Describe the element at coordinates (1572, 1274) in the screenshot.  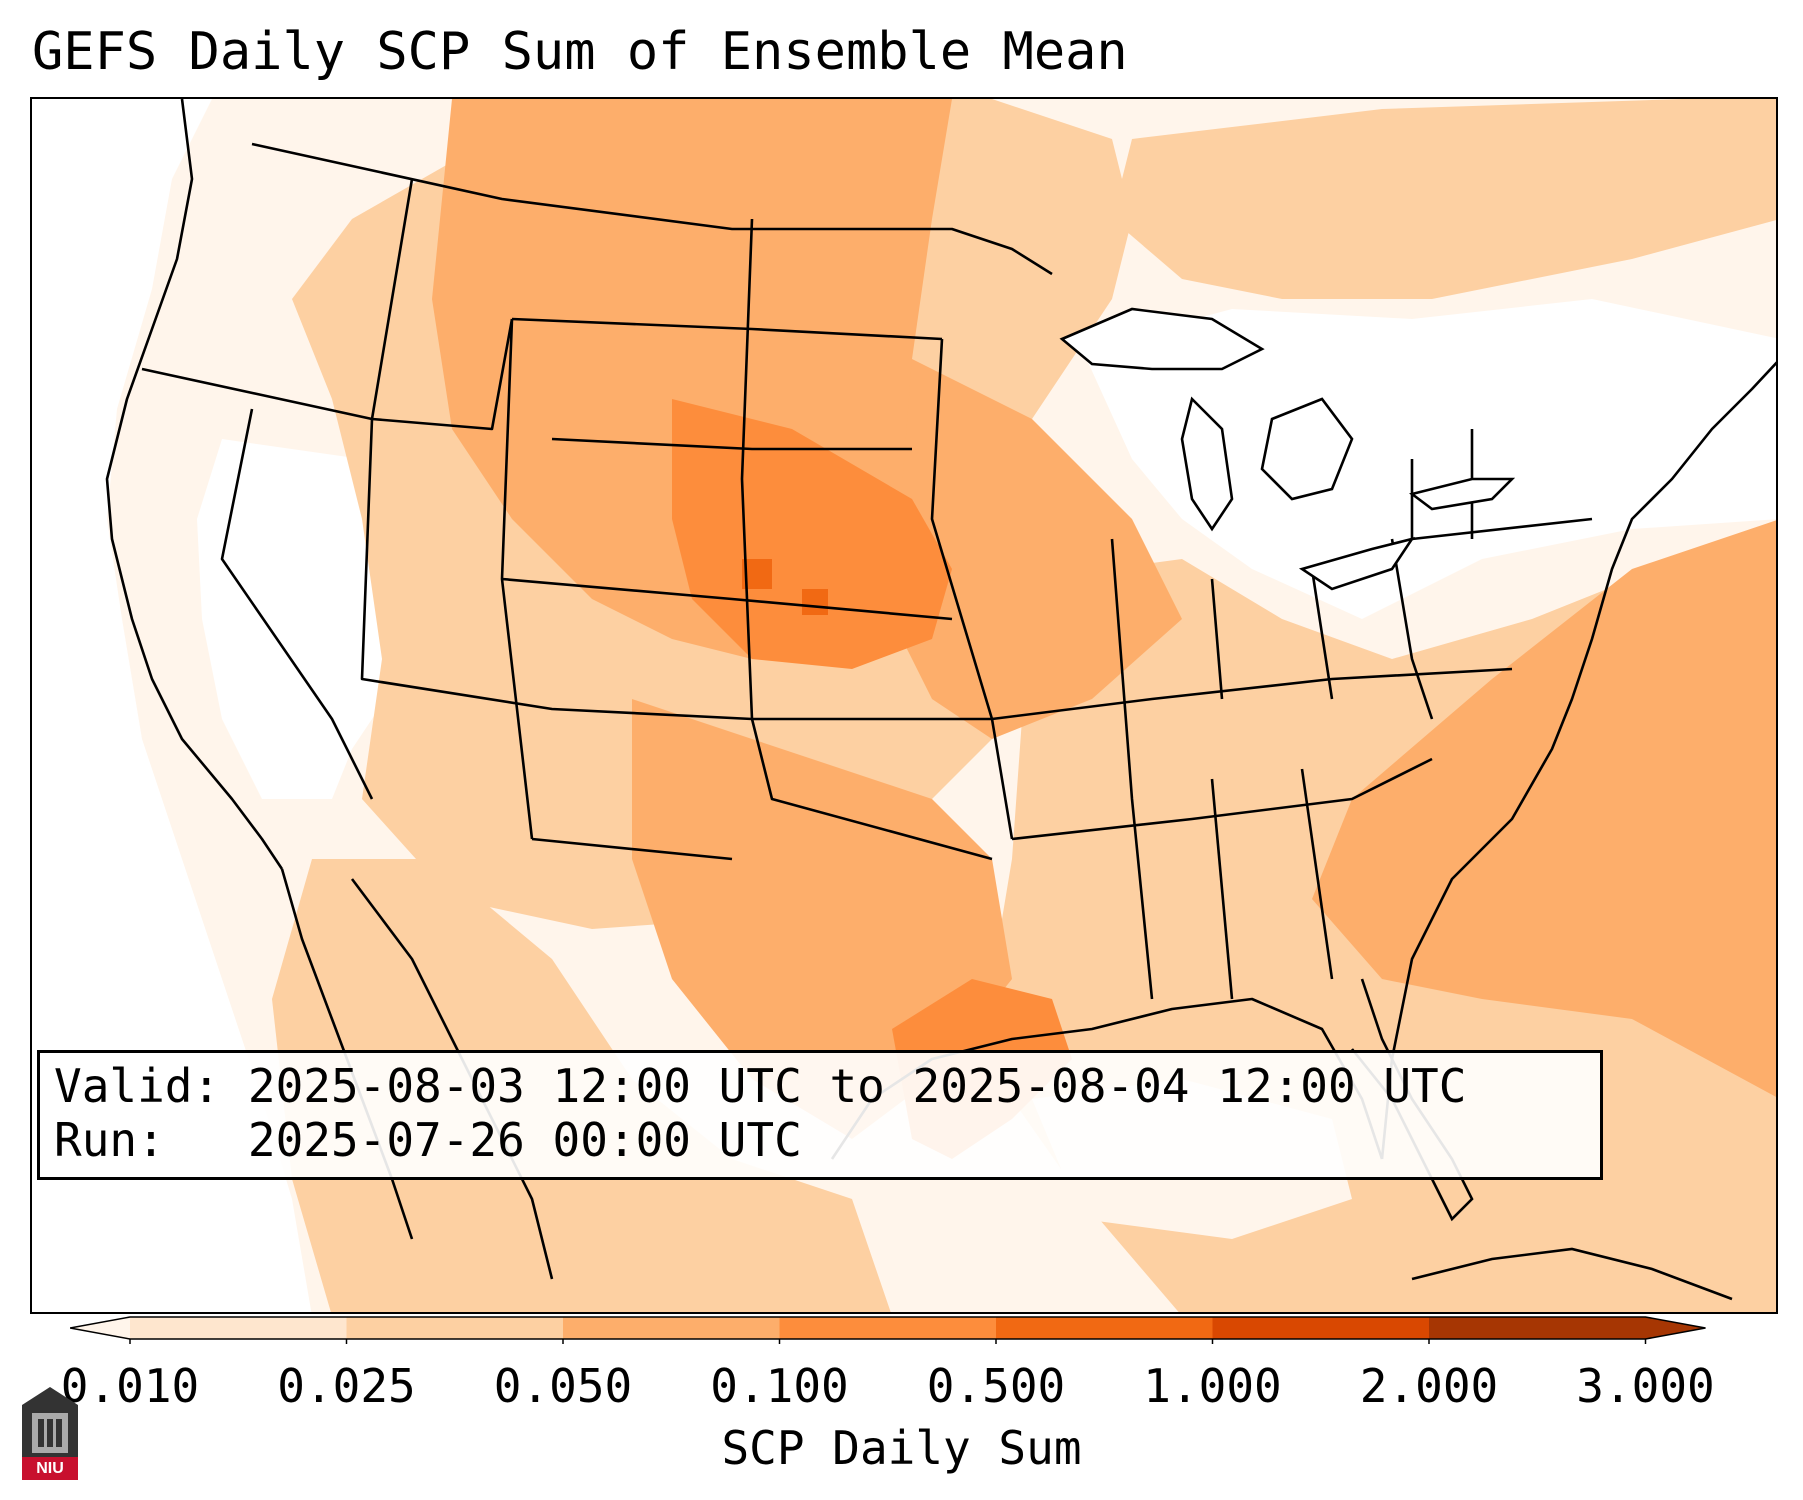
I see `cuba-outline` at that location.